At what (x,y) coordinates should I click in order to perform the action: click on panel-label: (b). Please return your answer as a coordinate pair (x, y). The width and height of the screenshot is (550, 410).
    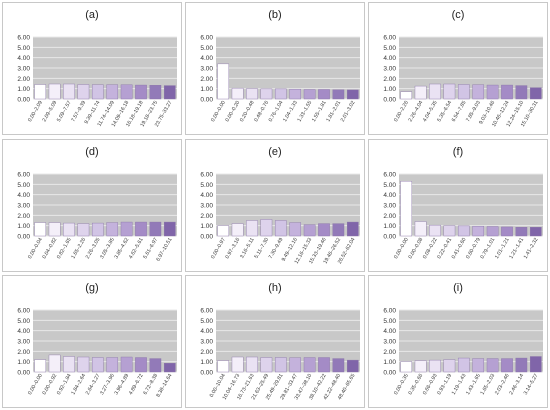
    Looking at the image, I should click on (275, 15).